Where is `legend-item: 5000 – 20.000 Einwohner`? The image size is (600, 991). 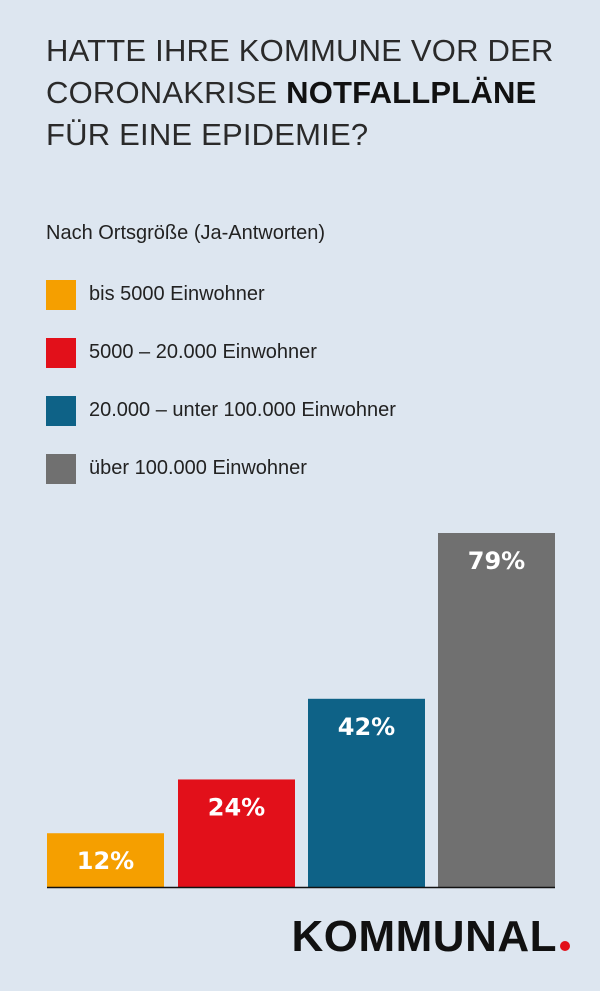 legend-item: 5000 – 20.000 Einwohner is located at coordinates (221, 352).